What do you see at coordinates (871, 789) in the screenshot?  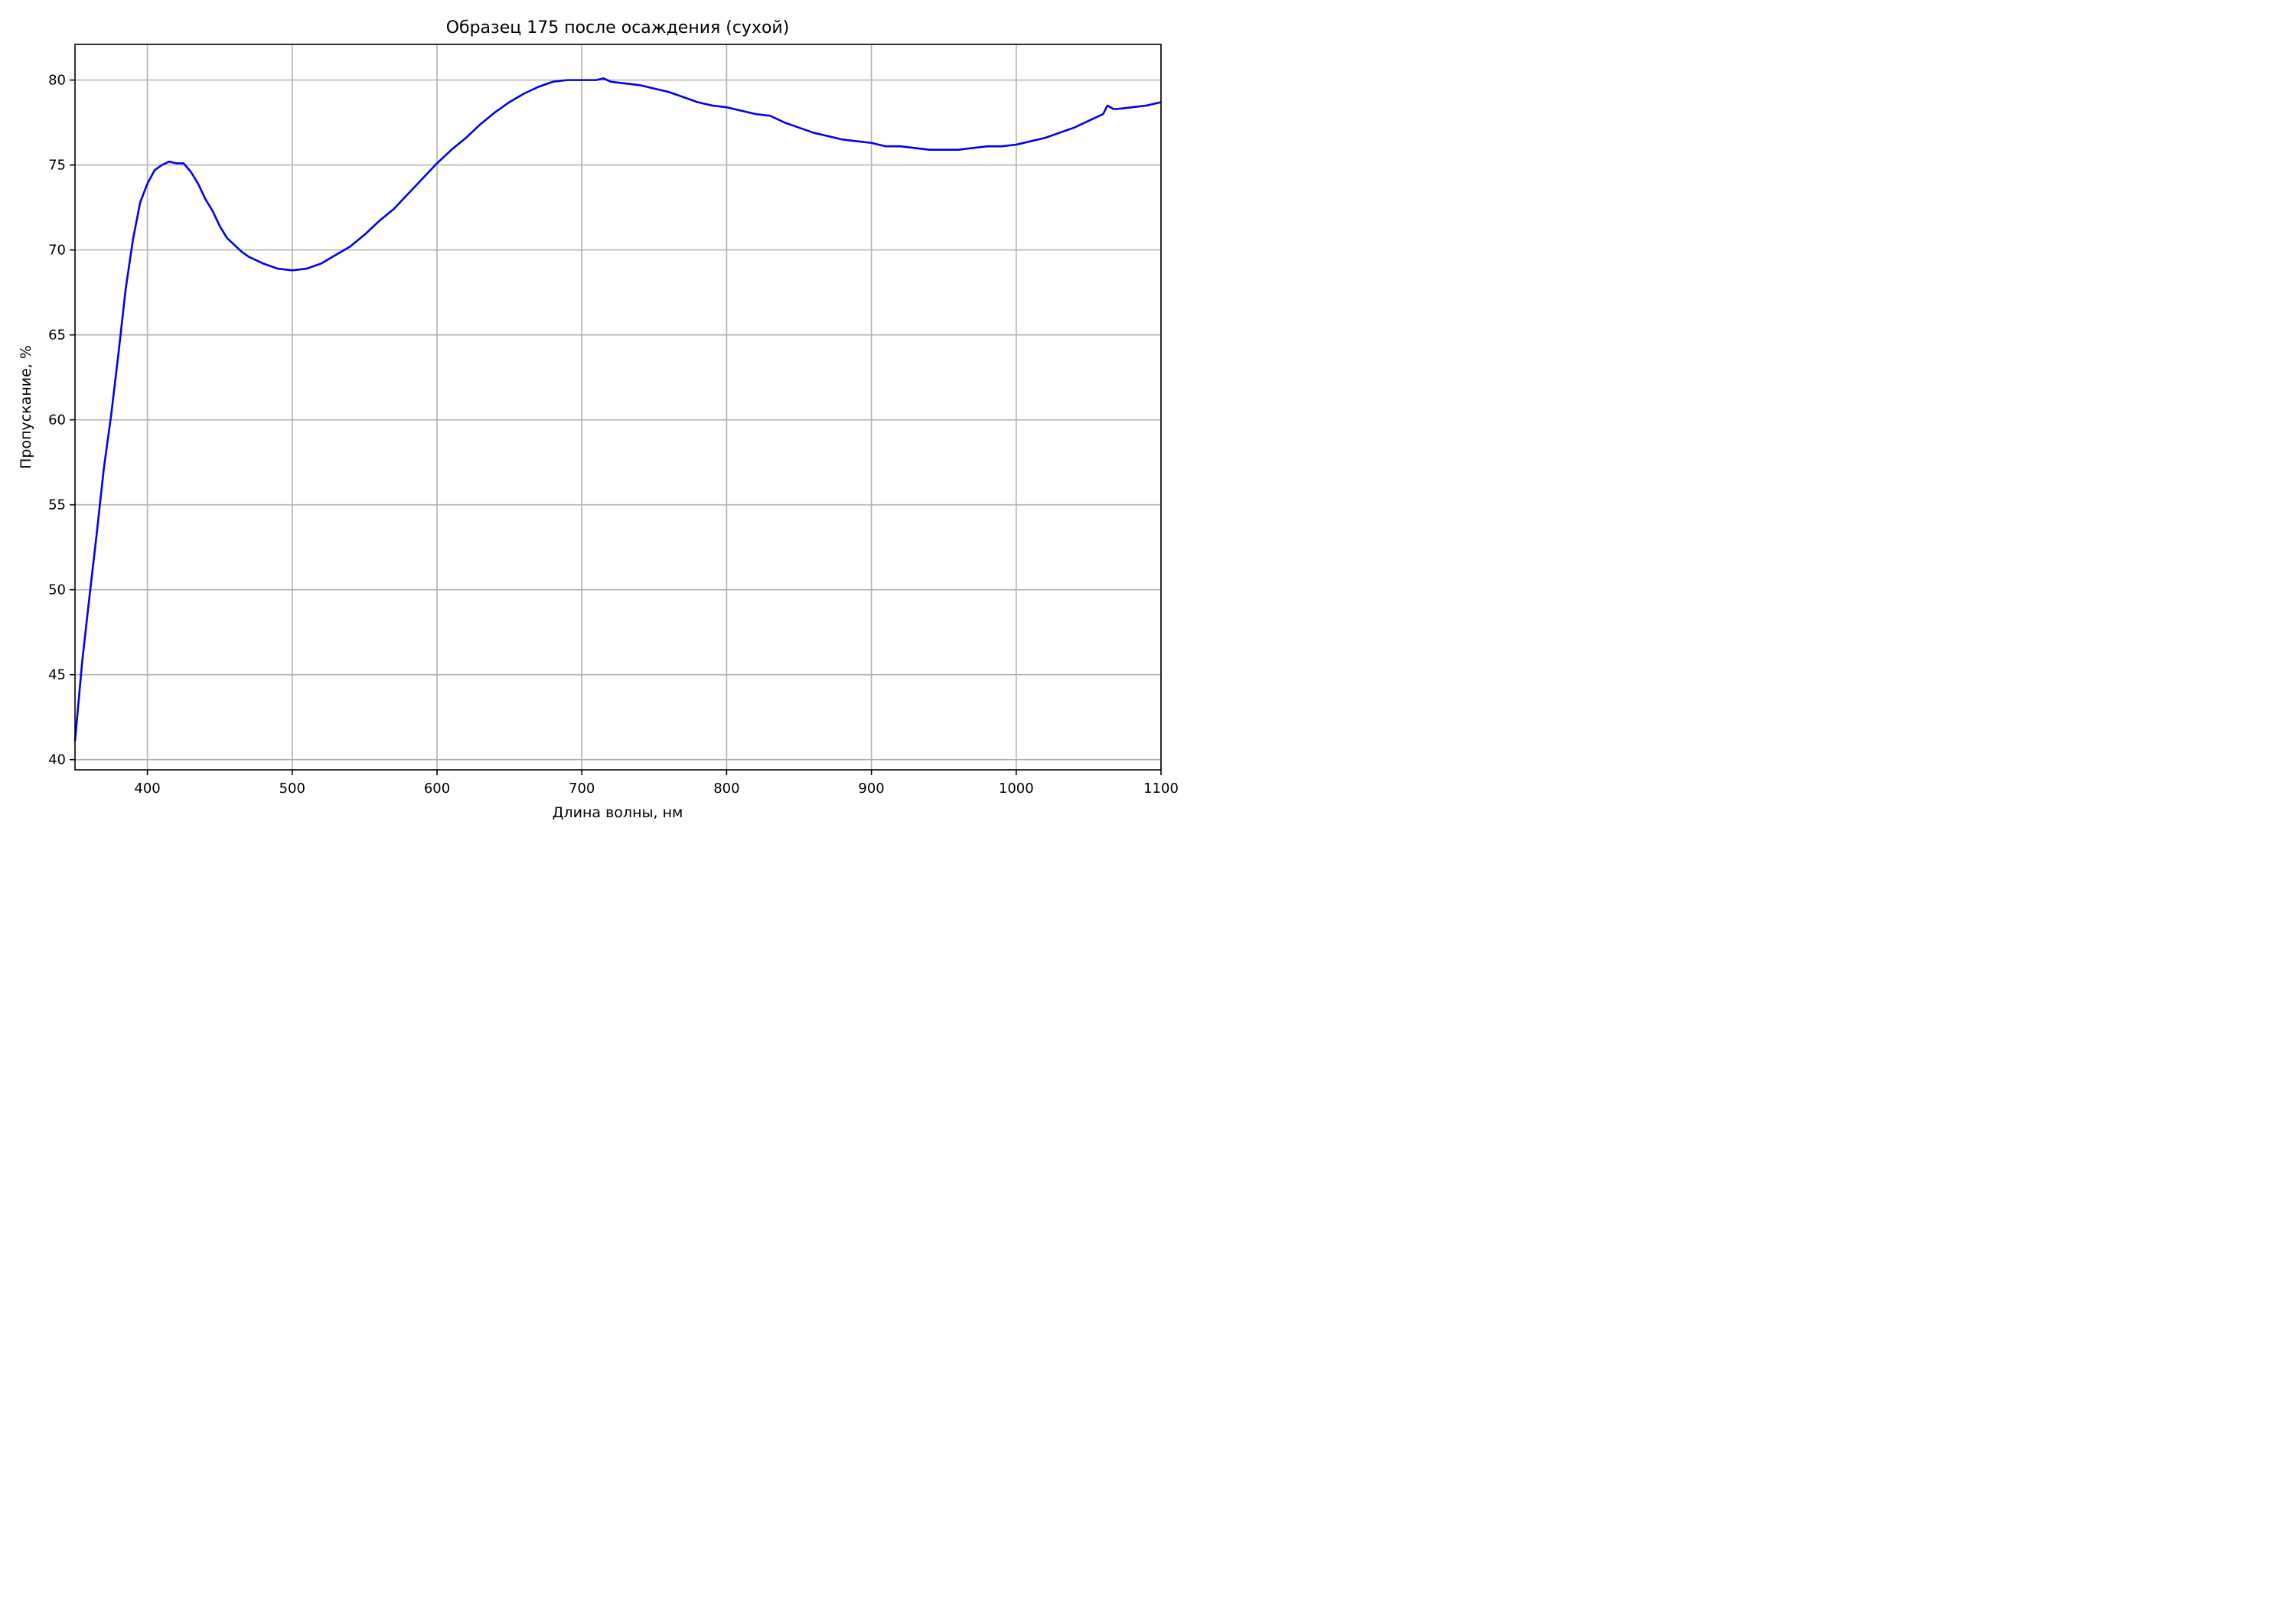 I see `x-tick-label: 900` at bounding box center [871, 789].